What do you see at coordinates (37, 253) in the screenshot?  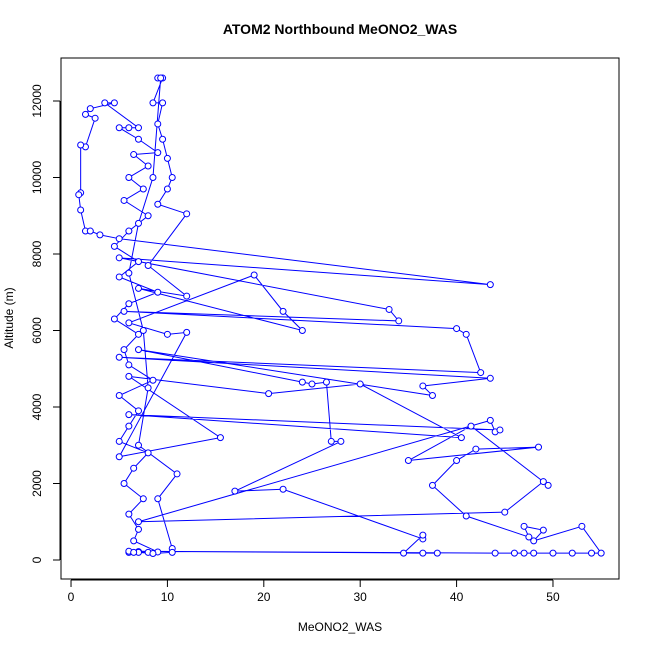 I see `y-tick-label: 8000` at bounding box center [37, 253].